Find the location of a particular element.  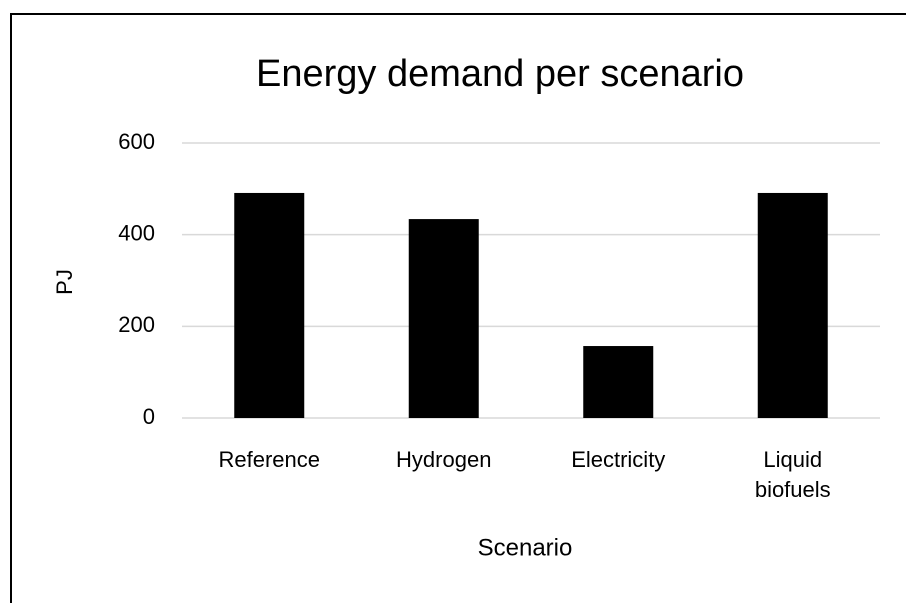

y-tick-label: 400 is located at coordinates (136, 232).